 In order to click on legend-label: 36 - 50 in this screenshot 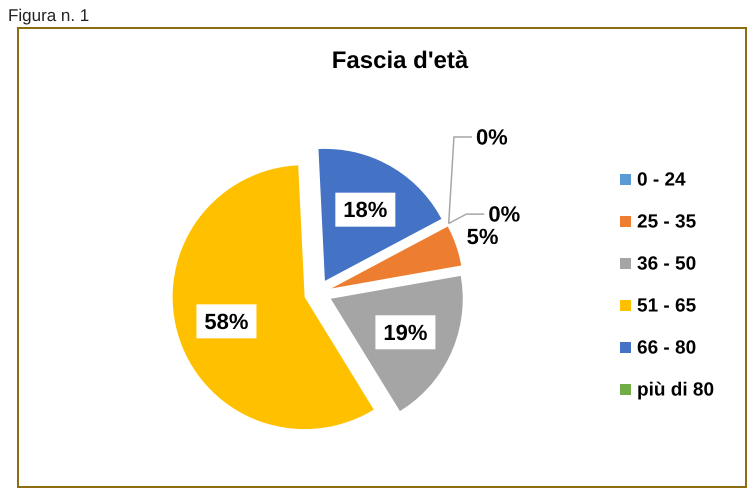, I will do `click(666, 264)`.